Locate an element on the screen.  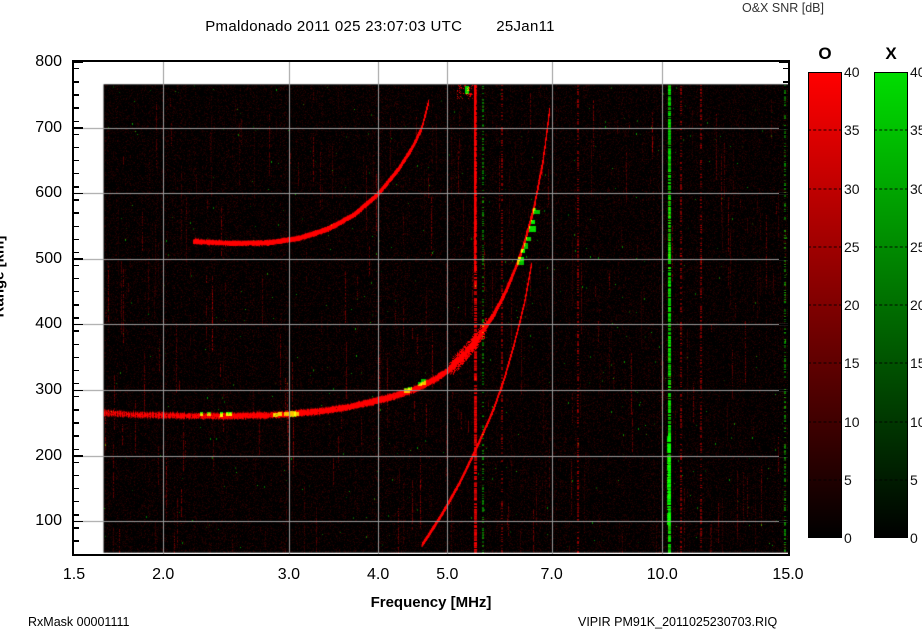
colorbar-o: O 0 5 10 15 20 25 30 35 40 is located at coordinates (834, 295).